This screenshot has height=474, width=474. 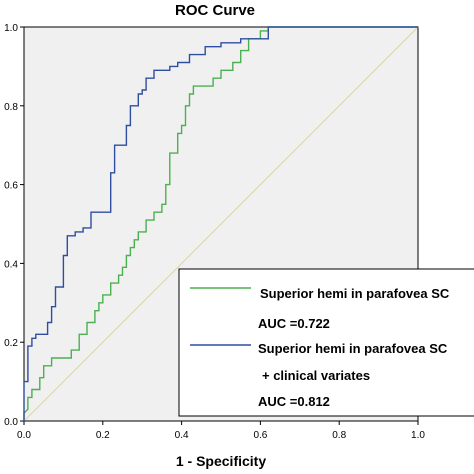 I want to click on chart-title: ROC Curve, so click(x=215, y=10).